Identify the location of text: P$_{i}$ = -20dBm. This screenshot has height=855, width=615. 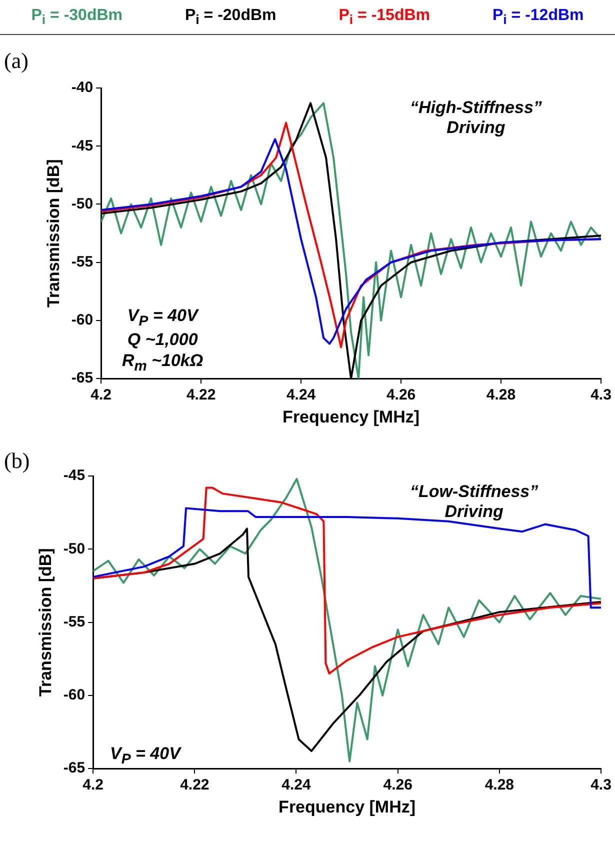
(230, 17).